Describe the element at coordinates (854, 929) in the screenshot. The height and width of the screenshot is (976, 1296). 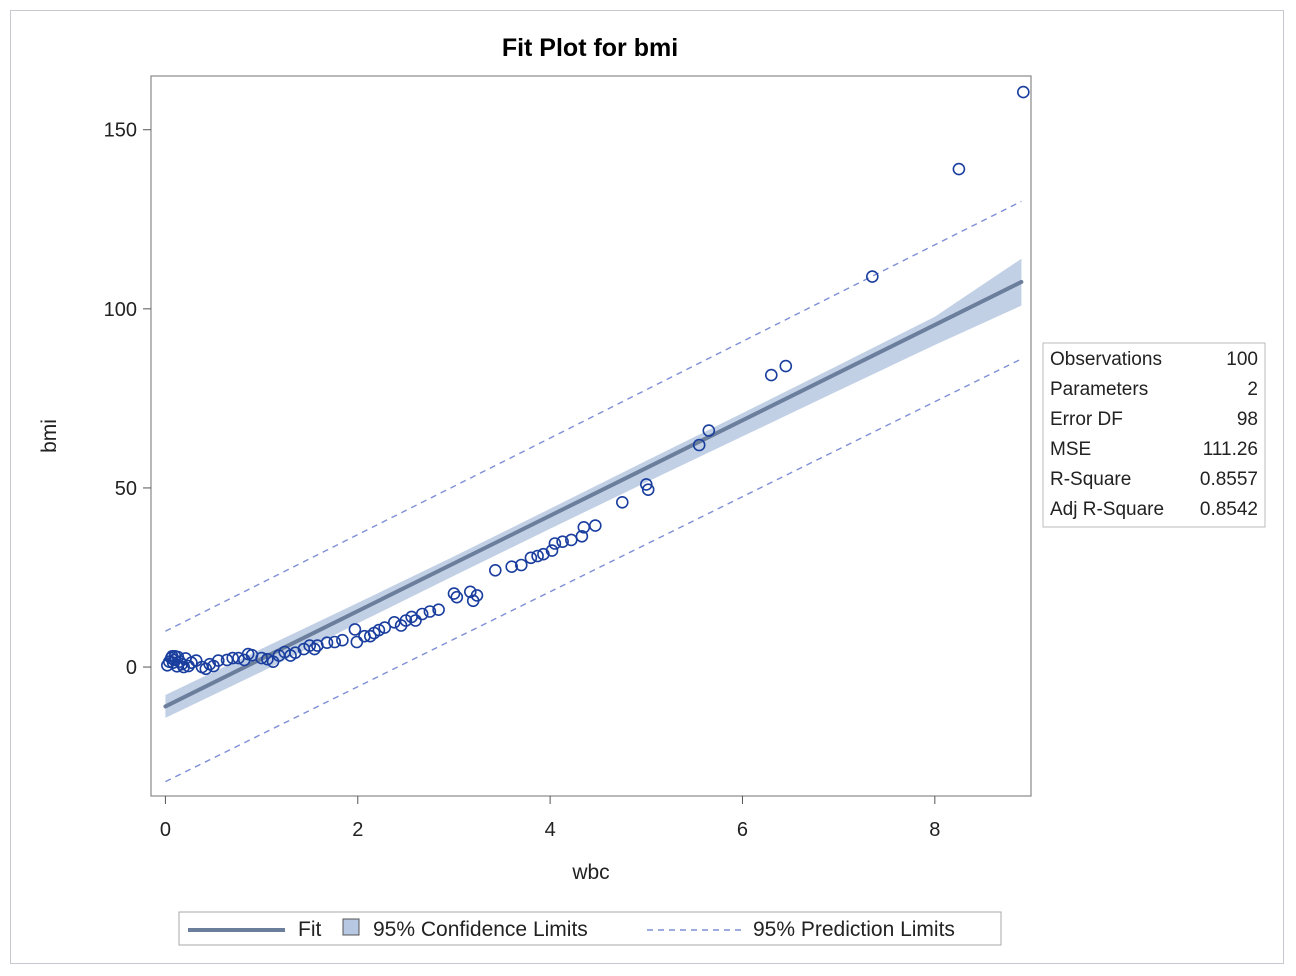
I see `legend-prediction-label: 95% Prediction Limits` at that location.